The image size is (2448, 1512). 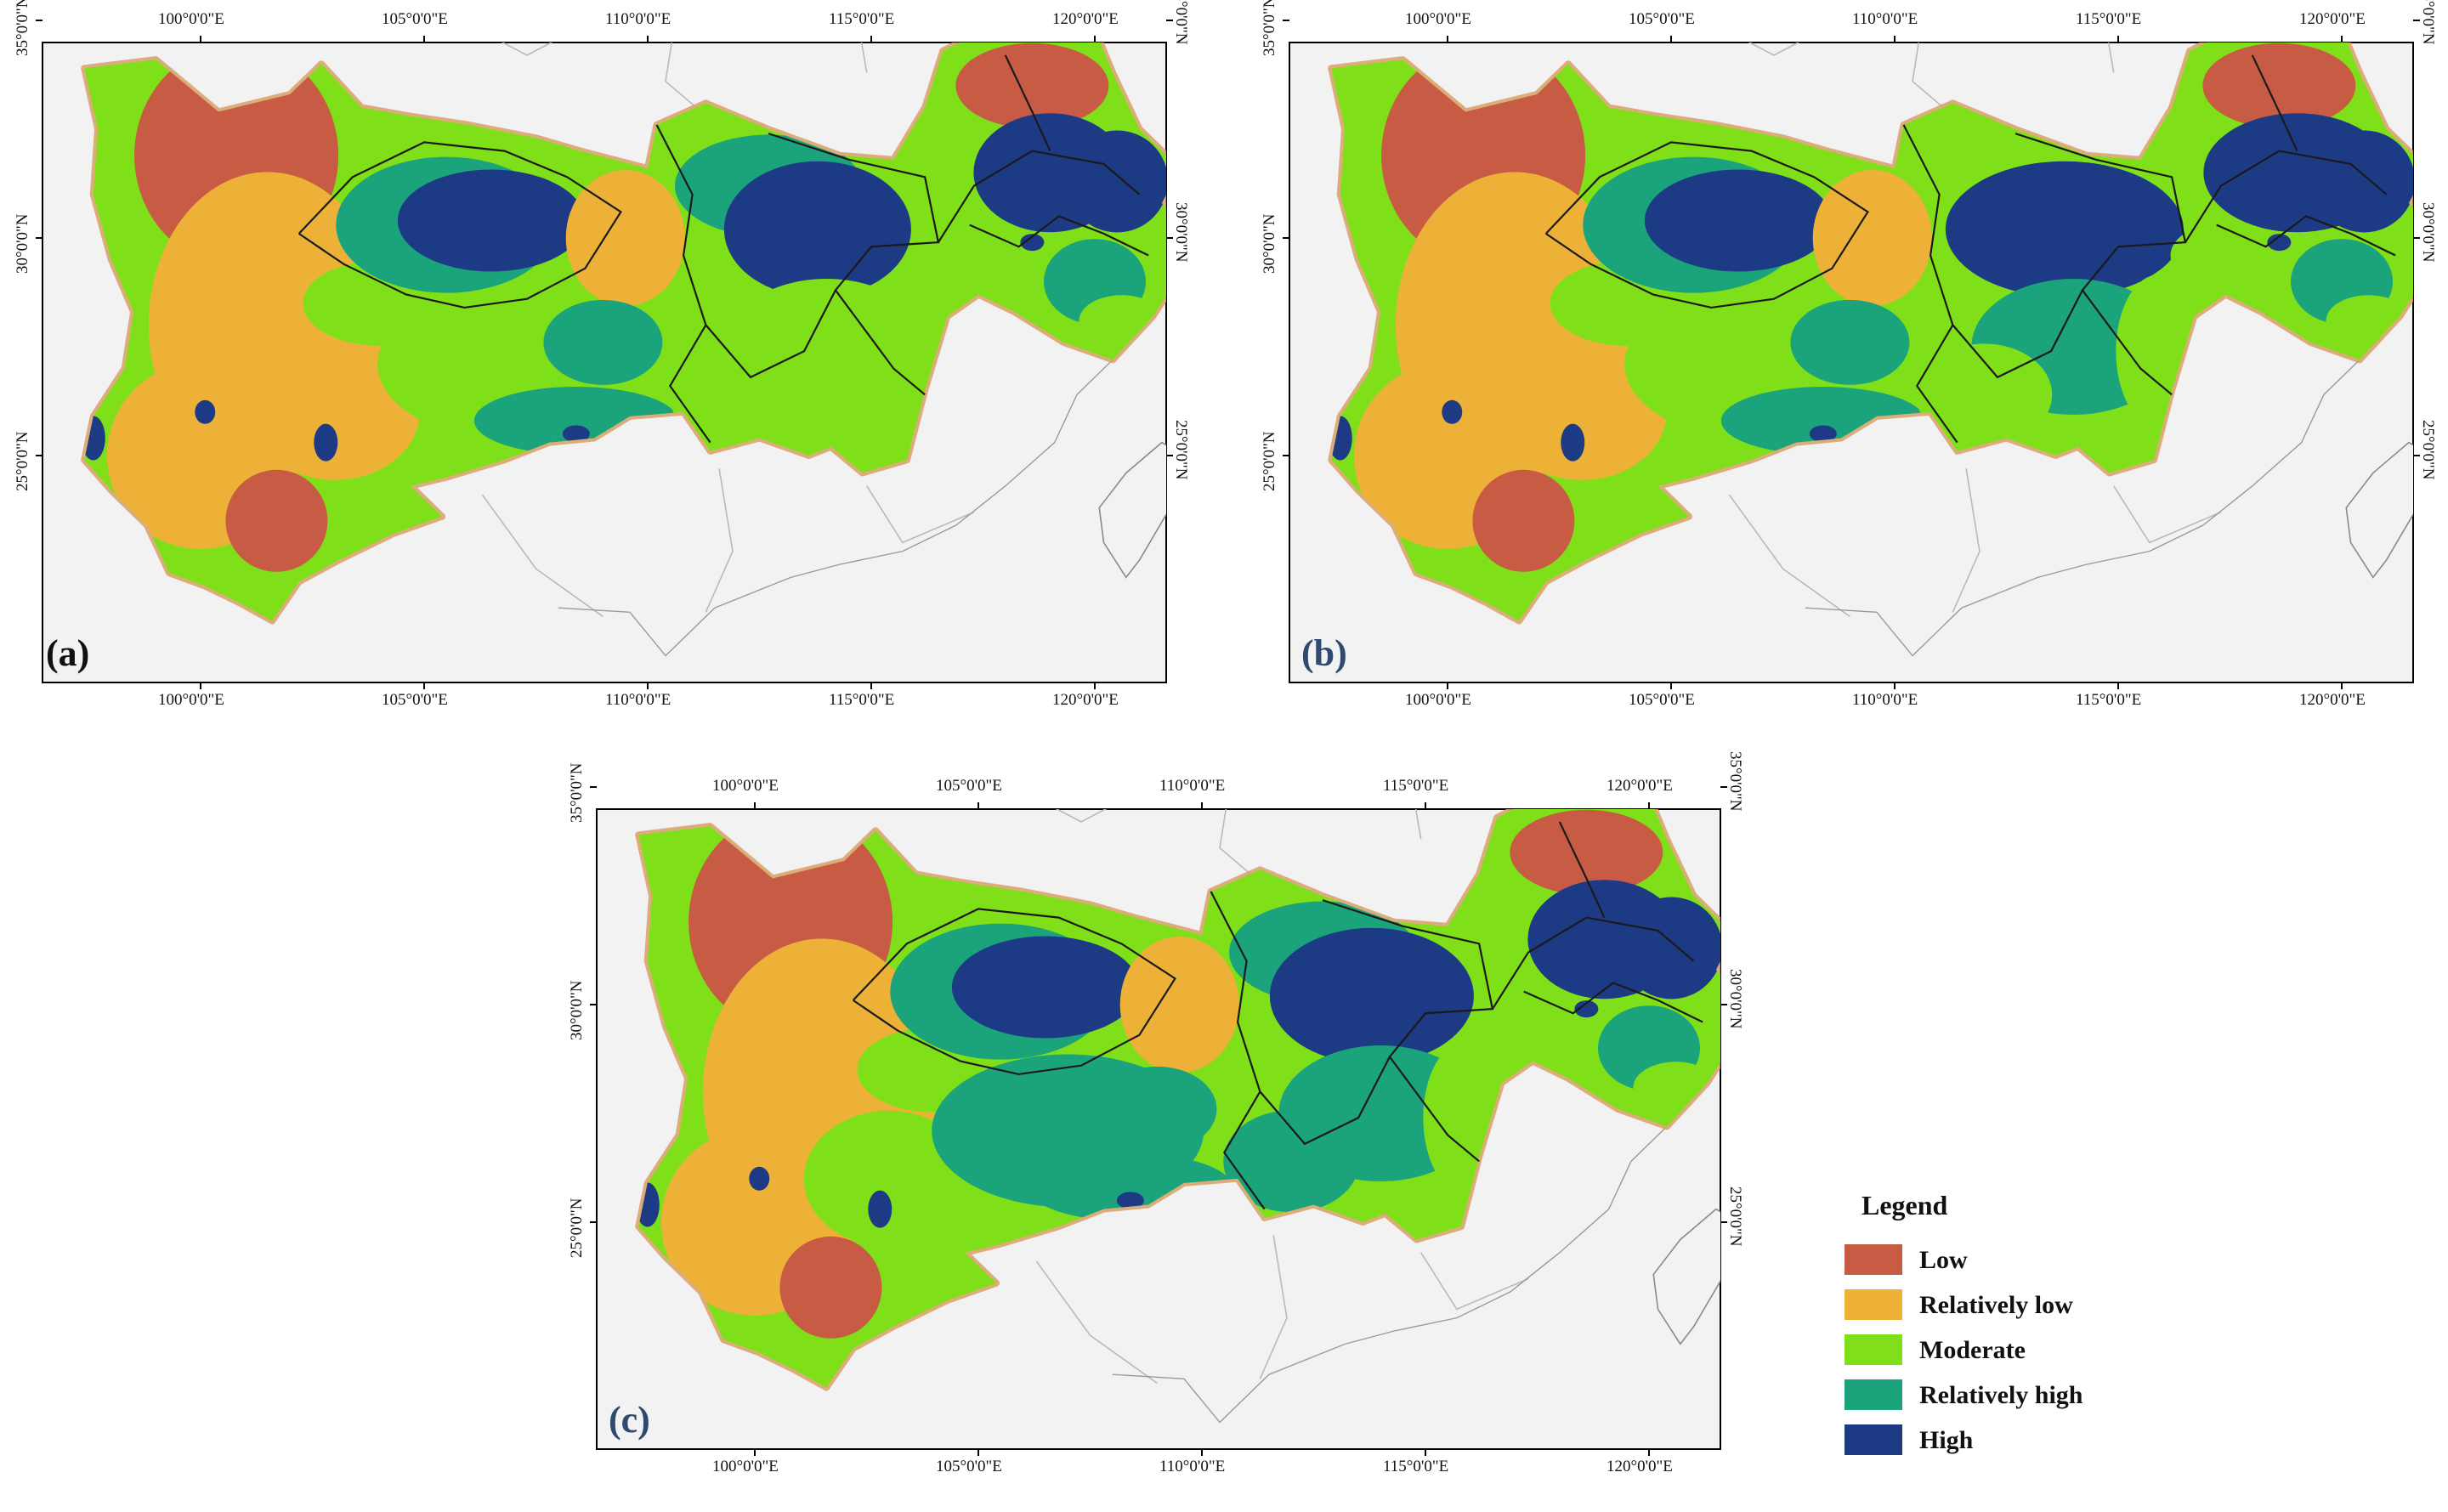 What do you see at coordinates (629, 1420) in the screenshot?
I see `panel-label-c: (c)` at bounding box center [629, 1420].